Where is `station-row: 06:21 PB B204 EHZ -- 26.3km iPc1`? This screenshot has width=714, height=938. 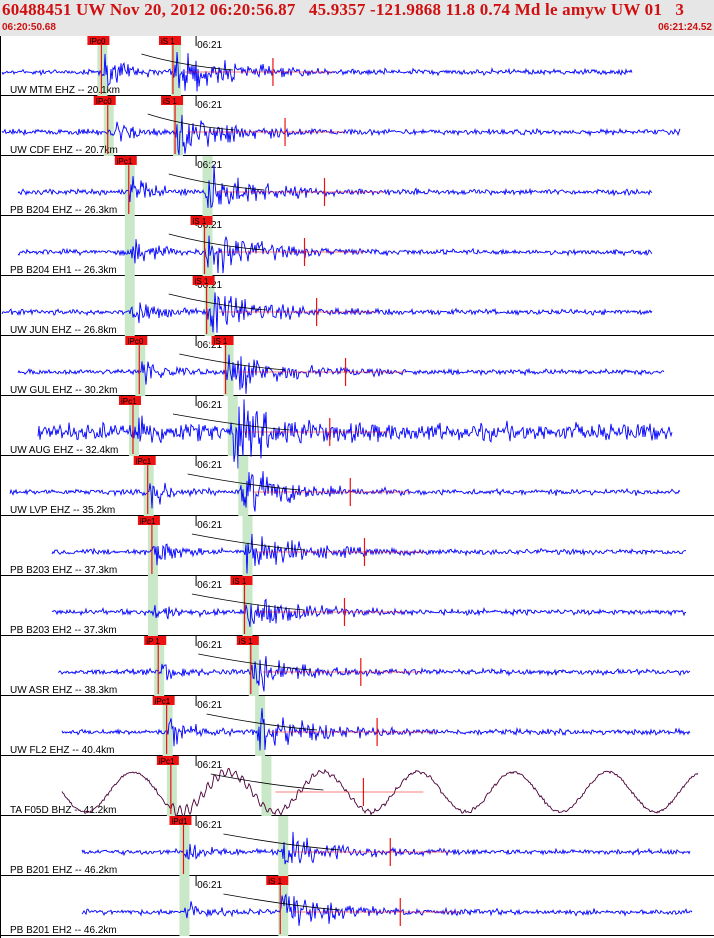
station-row: 06:21 PB B204 EHZ -- 26.3km iPc1 is located at coordinates (357, 186).